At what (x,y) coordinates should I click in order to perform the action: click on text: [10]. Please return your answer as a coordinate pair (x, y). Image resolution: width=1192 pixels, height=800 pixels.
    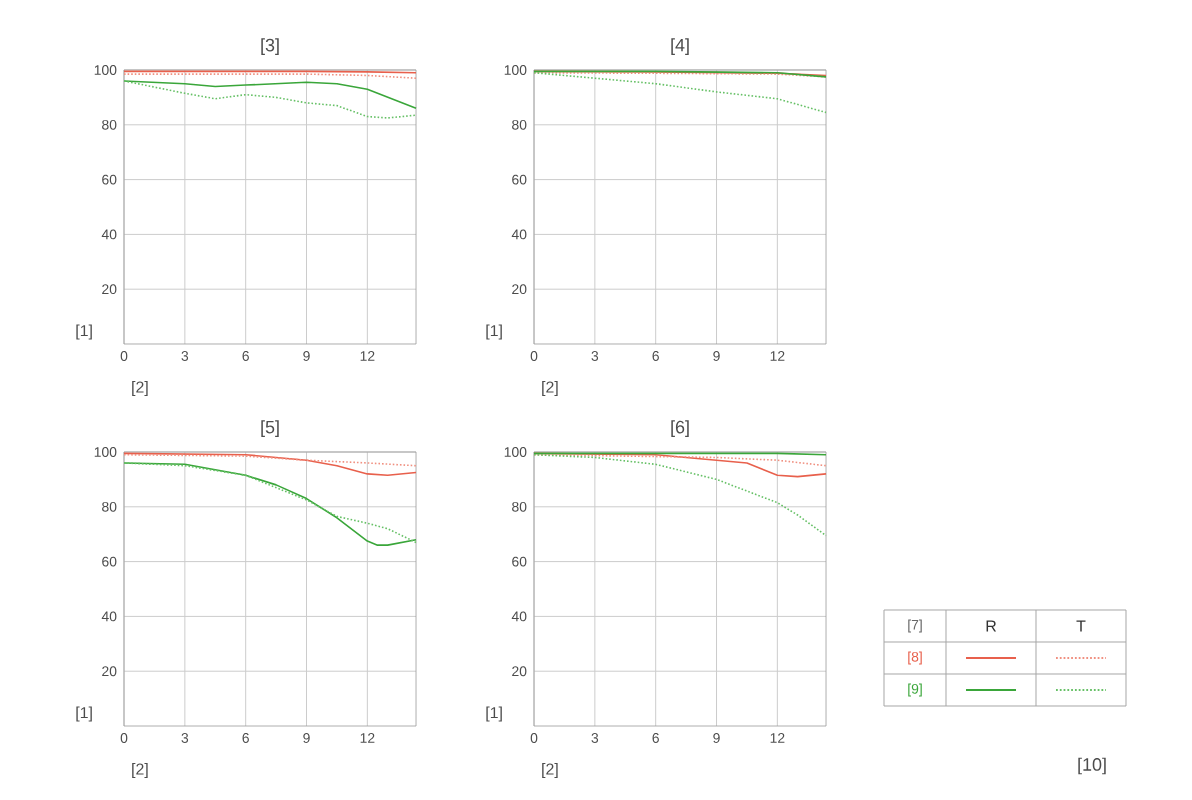
    Looking at the image, I should click on (1092, 766).